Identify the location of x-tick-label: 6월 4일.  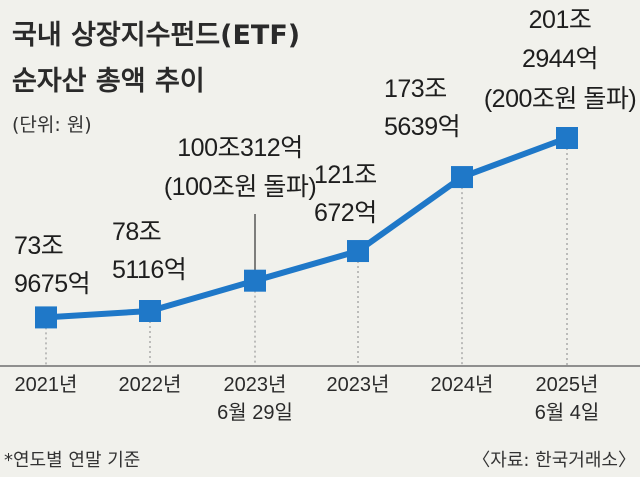
(567, 412).